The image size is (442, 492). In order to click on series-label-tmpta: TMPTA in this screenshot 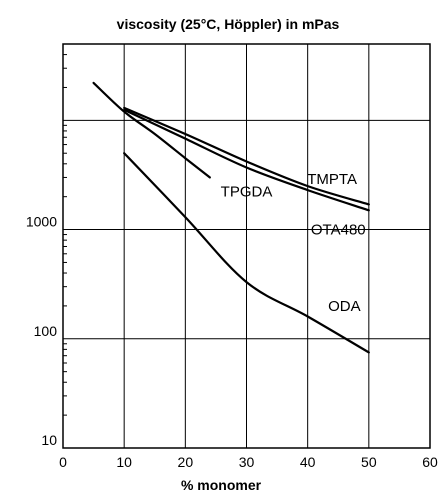, I will do `click(332, 179)`.